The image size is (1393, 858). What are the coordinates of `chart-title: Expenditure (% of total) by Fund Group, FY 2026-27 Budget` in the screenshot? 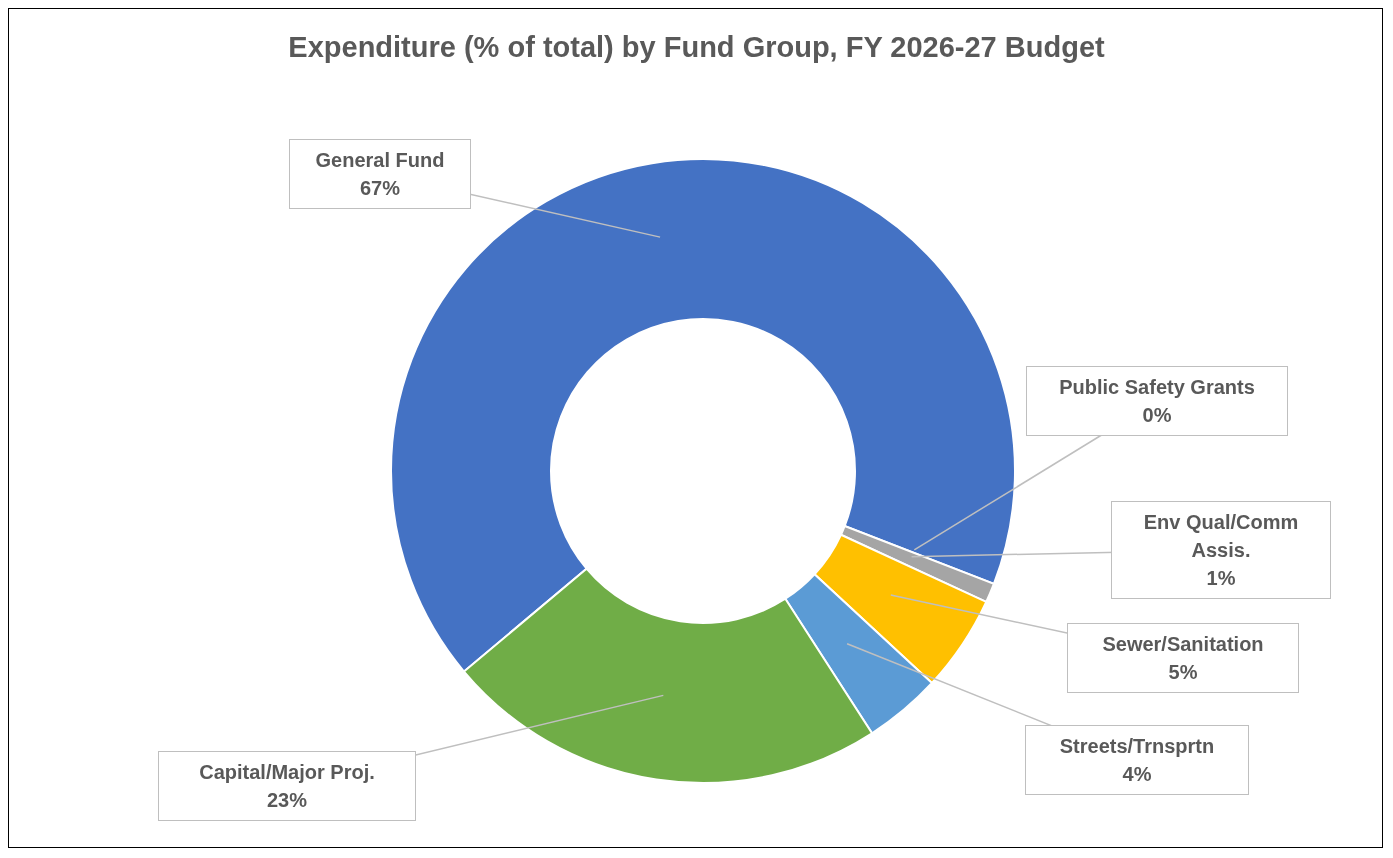 It's located at (696, 47).